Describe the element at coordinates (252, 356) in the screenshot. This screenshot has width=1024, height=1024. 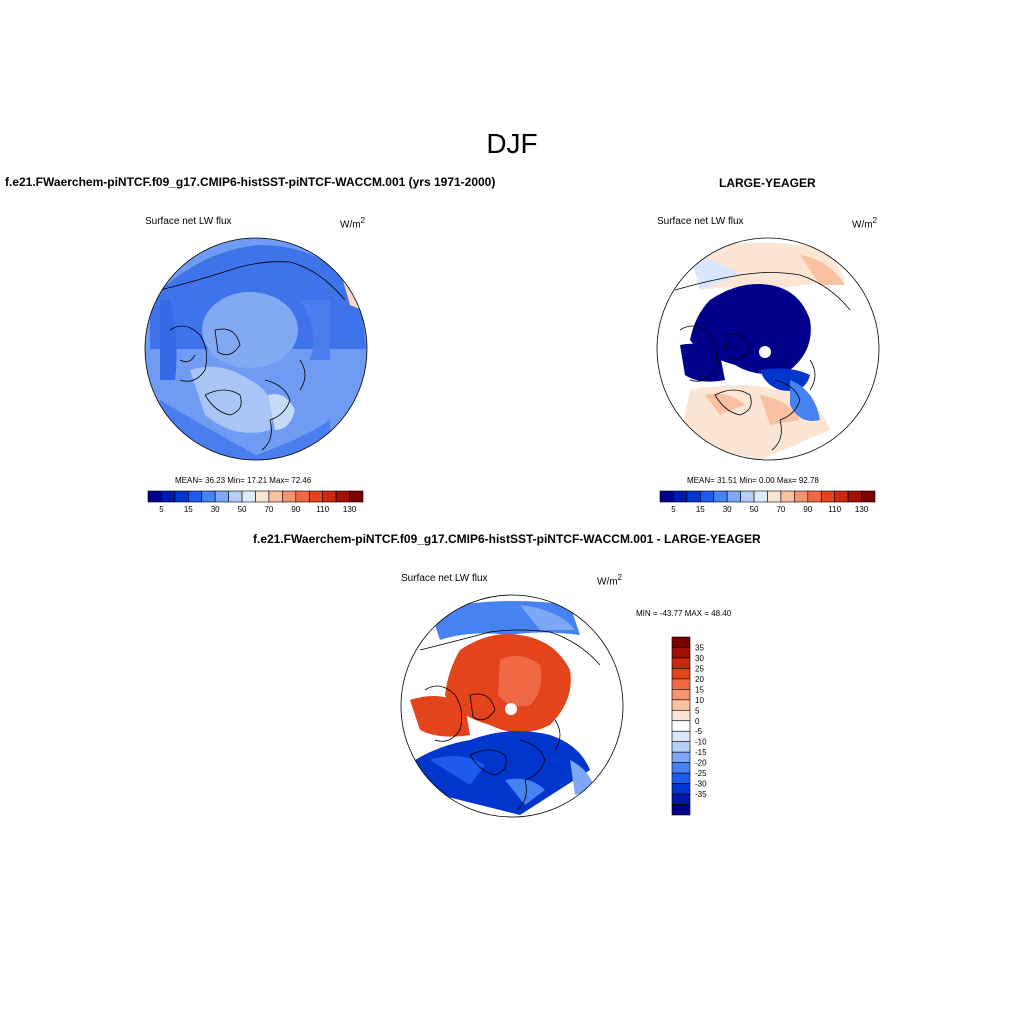
I see `case-coastlines` at that location.